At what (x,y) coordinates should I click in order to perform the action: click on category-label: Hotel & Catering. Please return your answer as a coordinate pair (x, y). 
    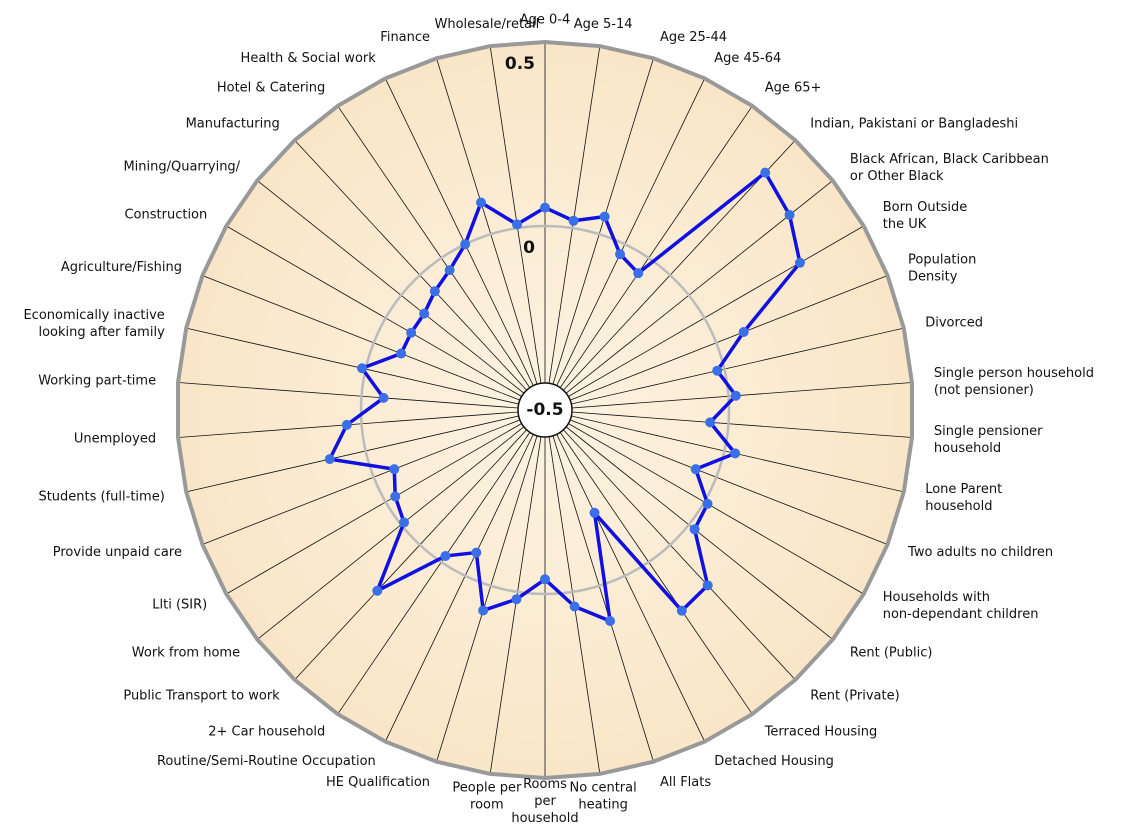
    Looking at the image, I should click on (271, 87).